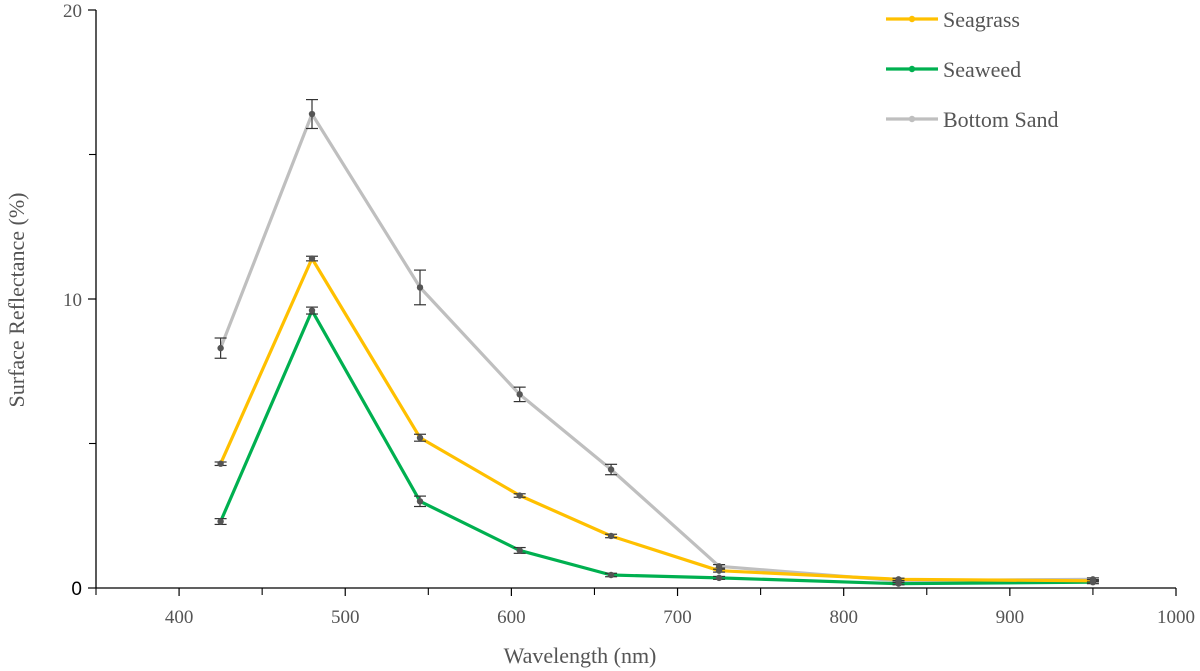 This screenshot has height=671, width=1200. I want to click on legend-item-seaweed: Seaweed, so click(953, 69).